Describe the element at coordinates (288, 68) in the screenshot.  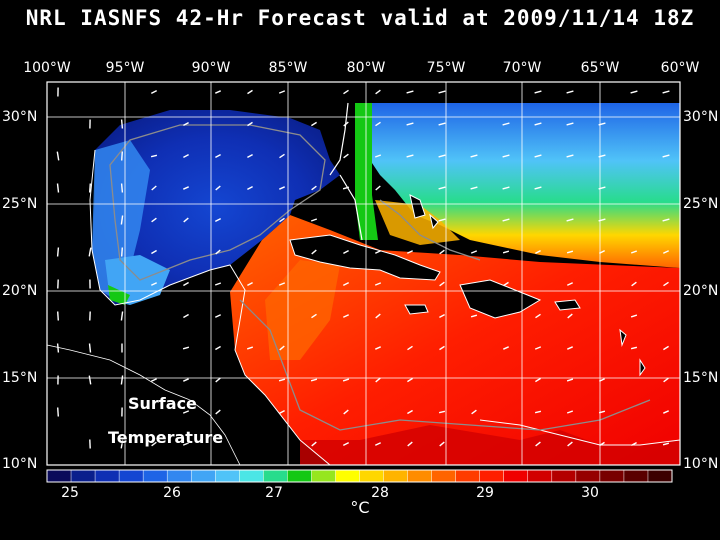
I see `longitude-label: 85°W` at that location.